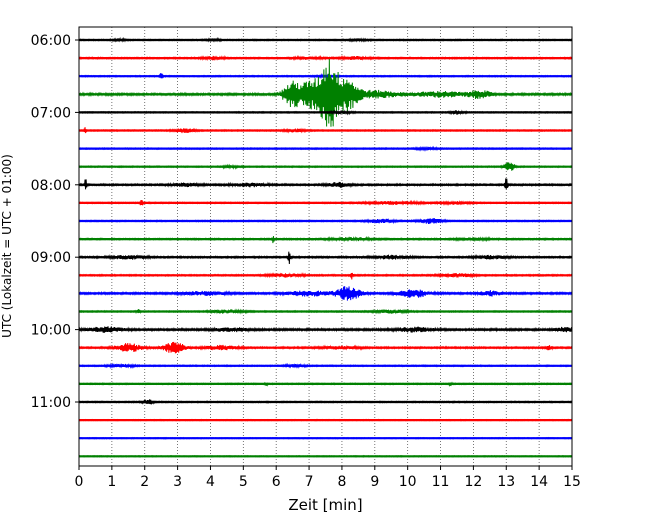  Describe the element at coordinates (177, 482) in the screenshot. I see `x-tick-label: 3` at that location.